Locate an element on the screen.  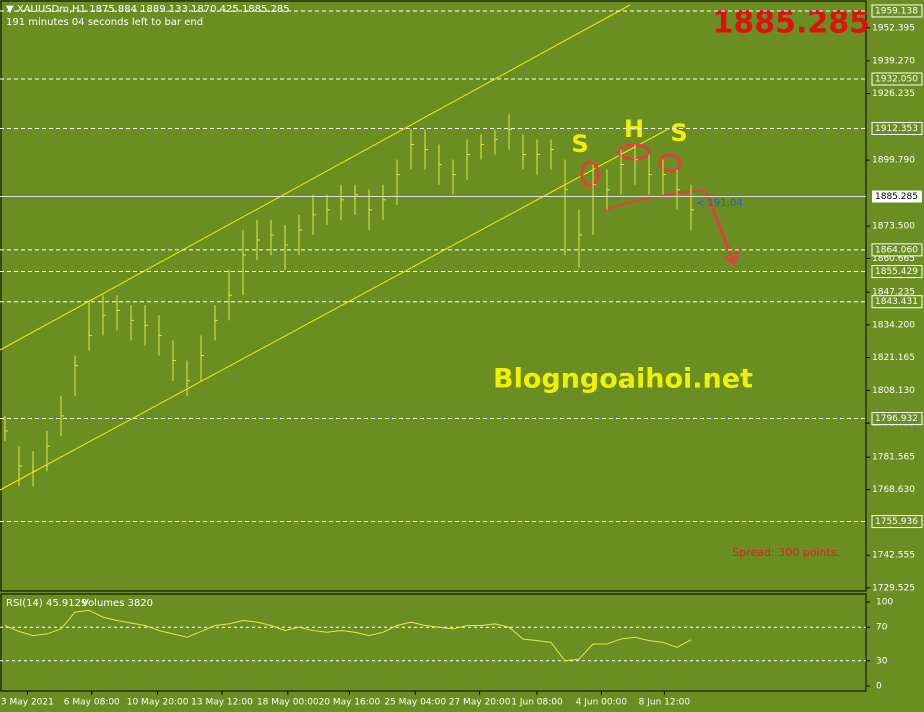
y-tick-label: 1860.665 is located at coordinates (893, 259).